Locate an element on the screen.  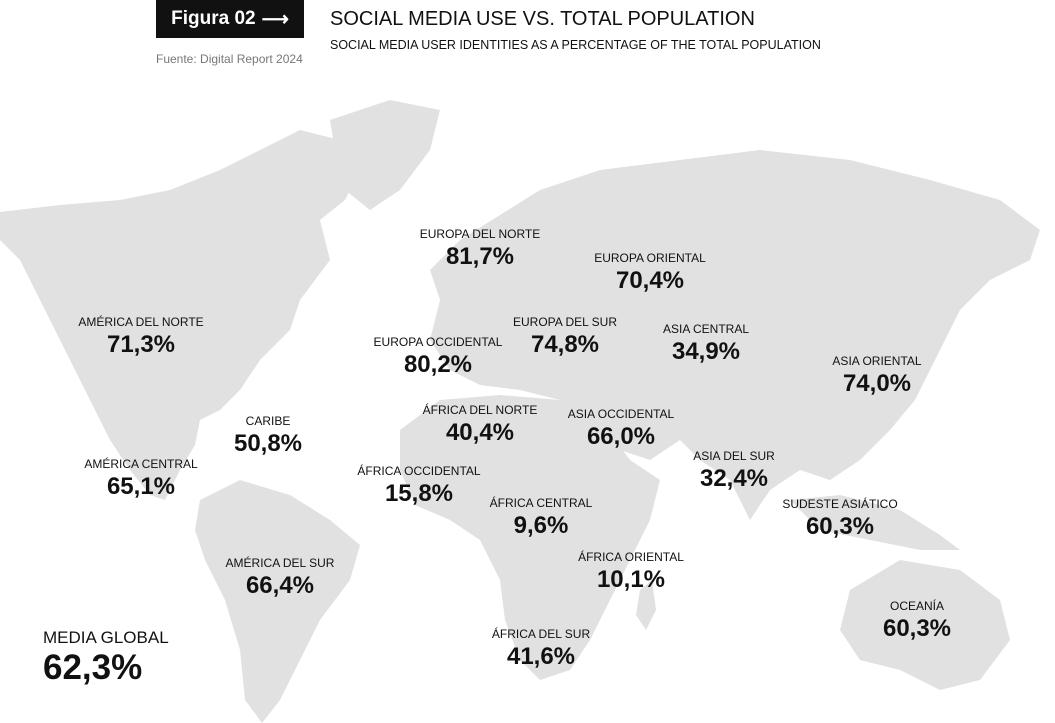
source-note: Fuente: Digital Report 2024 is located at coordinates (229, 59).